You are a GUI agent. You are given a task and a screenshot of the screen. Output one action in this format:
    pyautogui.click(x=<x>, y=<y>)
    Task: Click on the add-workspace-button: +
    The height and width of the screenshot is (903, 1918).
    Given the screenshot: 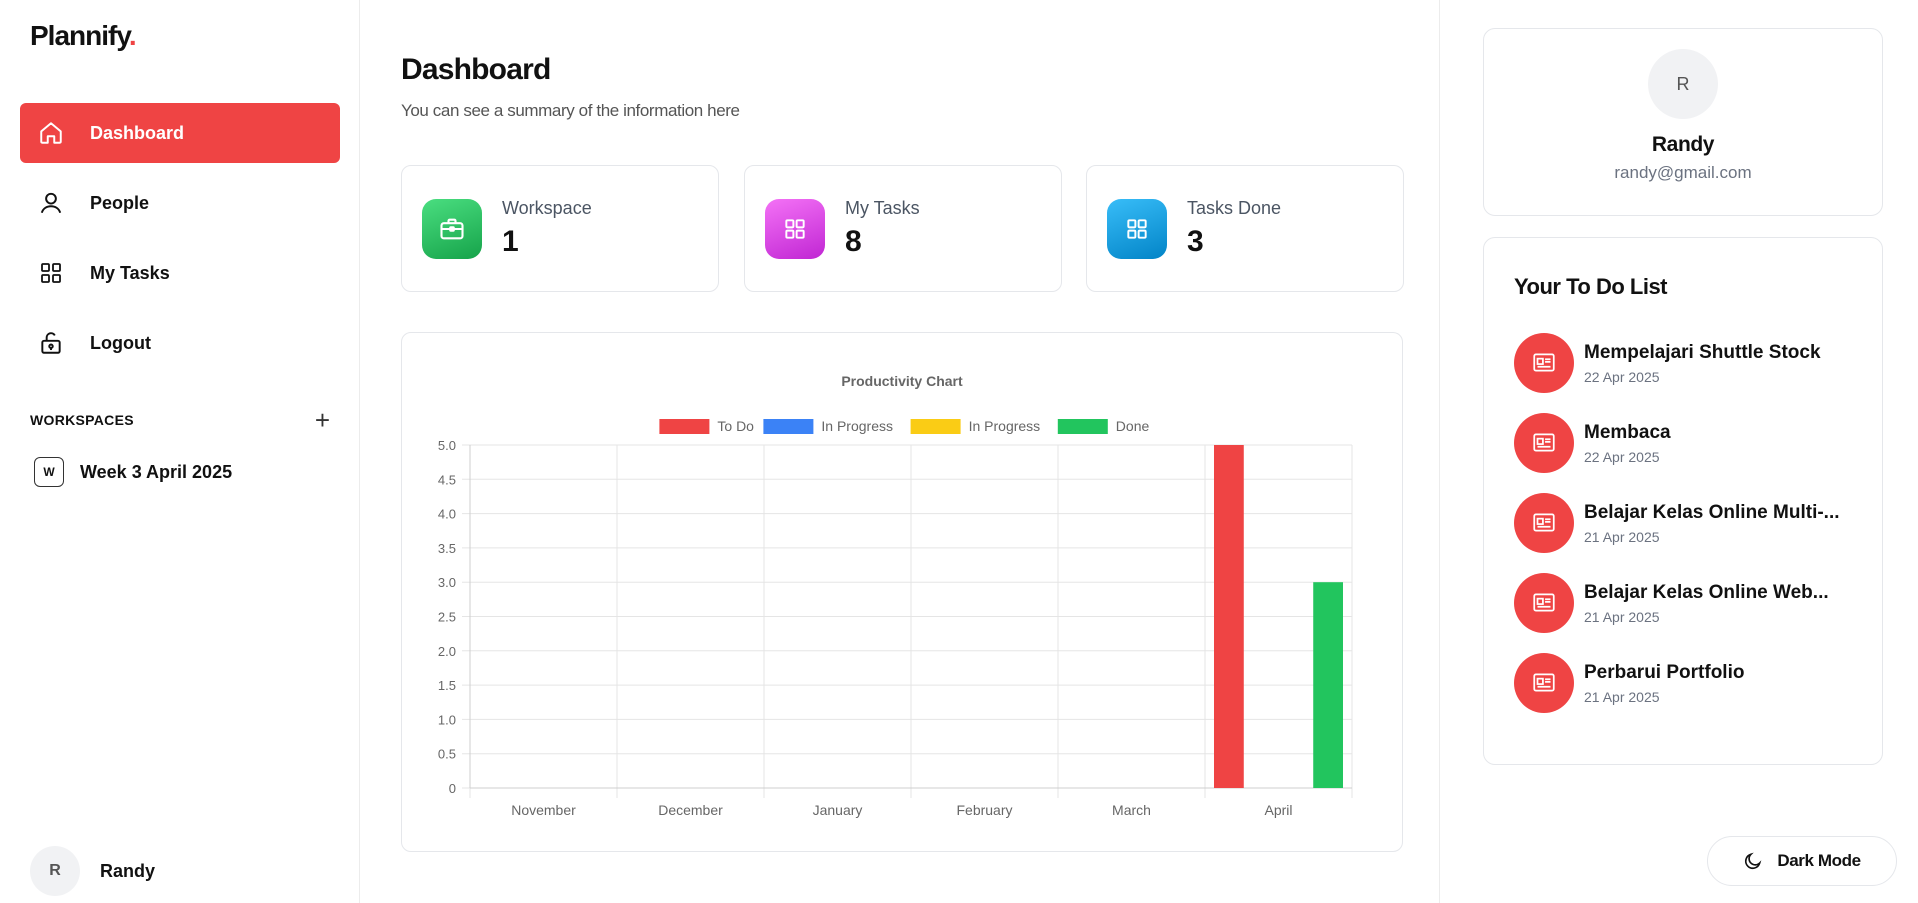 What is the action you would take?
    pyautogui.click(x=322, y=420)
    